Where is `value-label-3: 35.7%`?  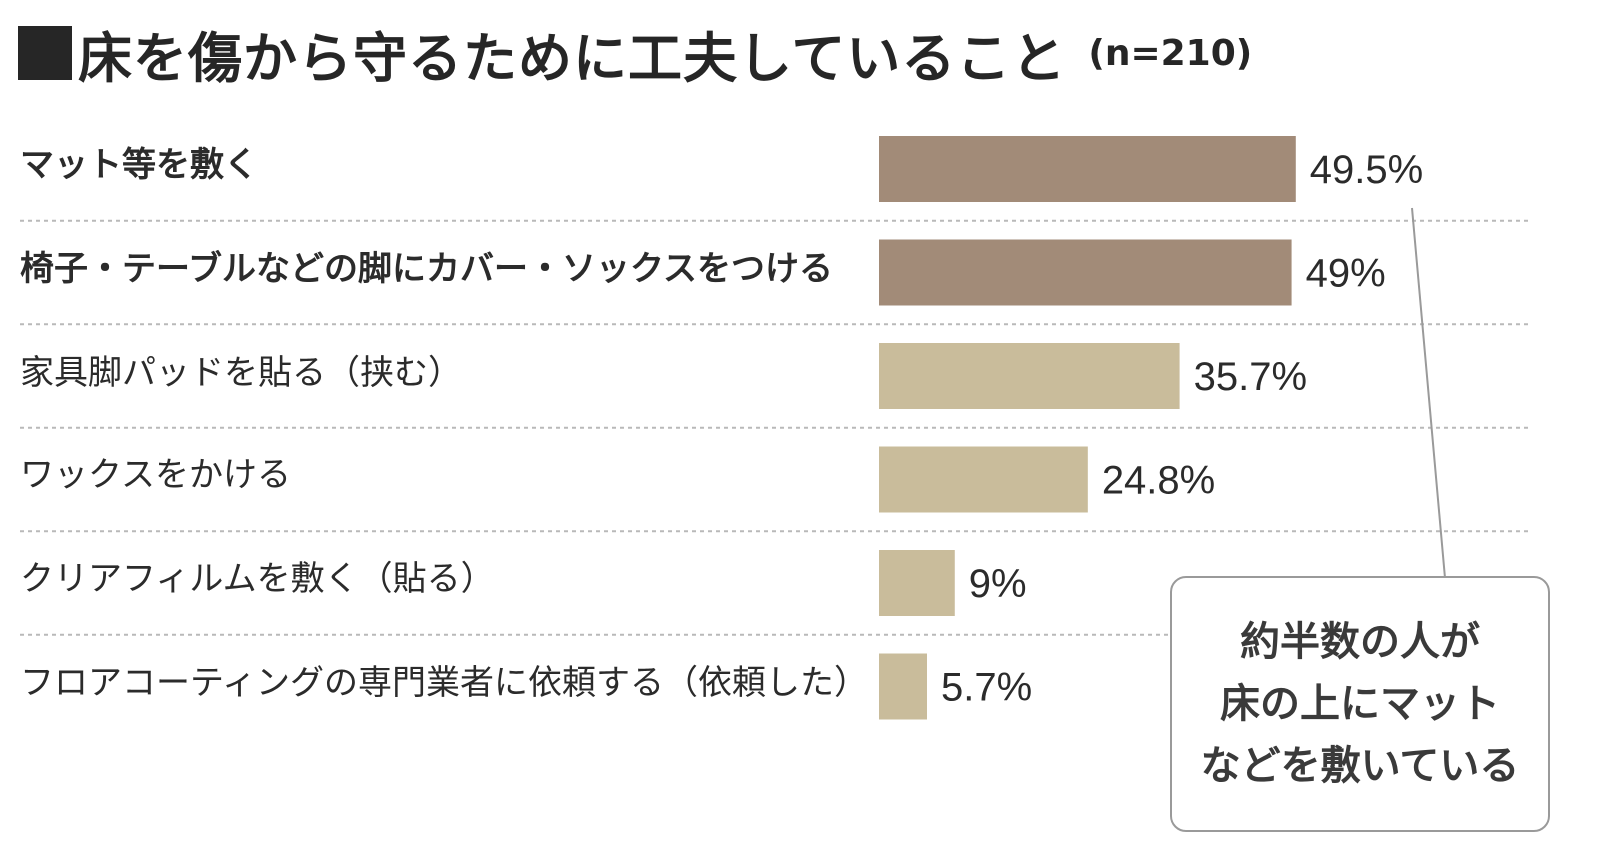
value-label-3: 35.7% is located at coordinates (1250, 377).